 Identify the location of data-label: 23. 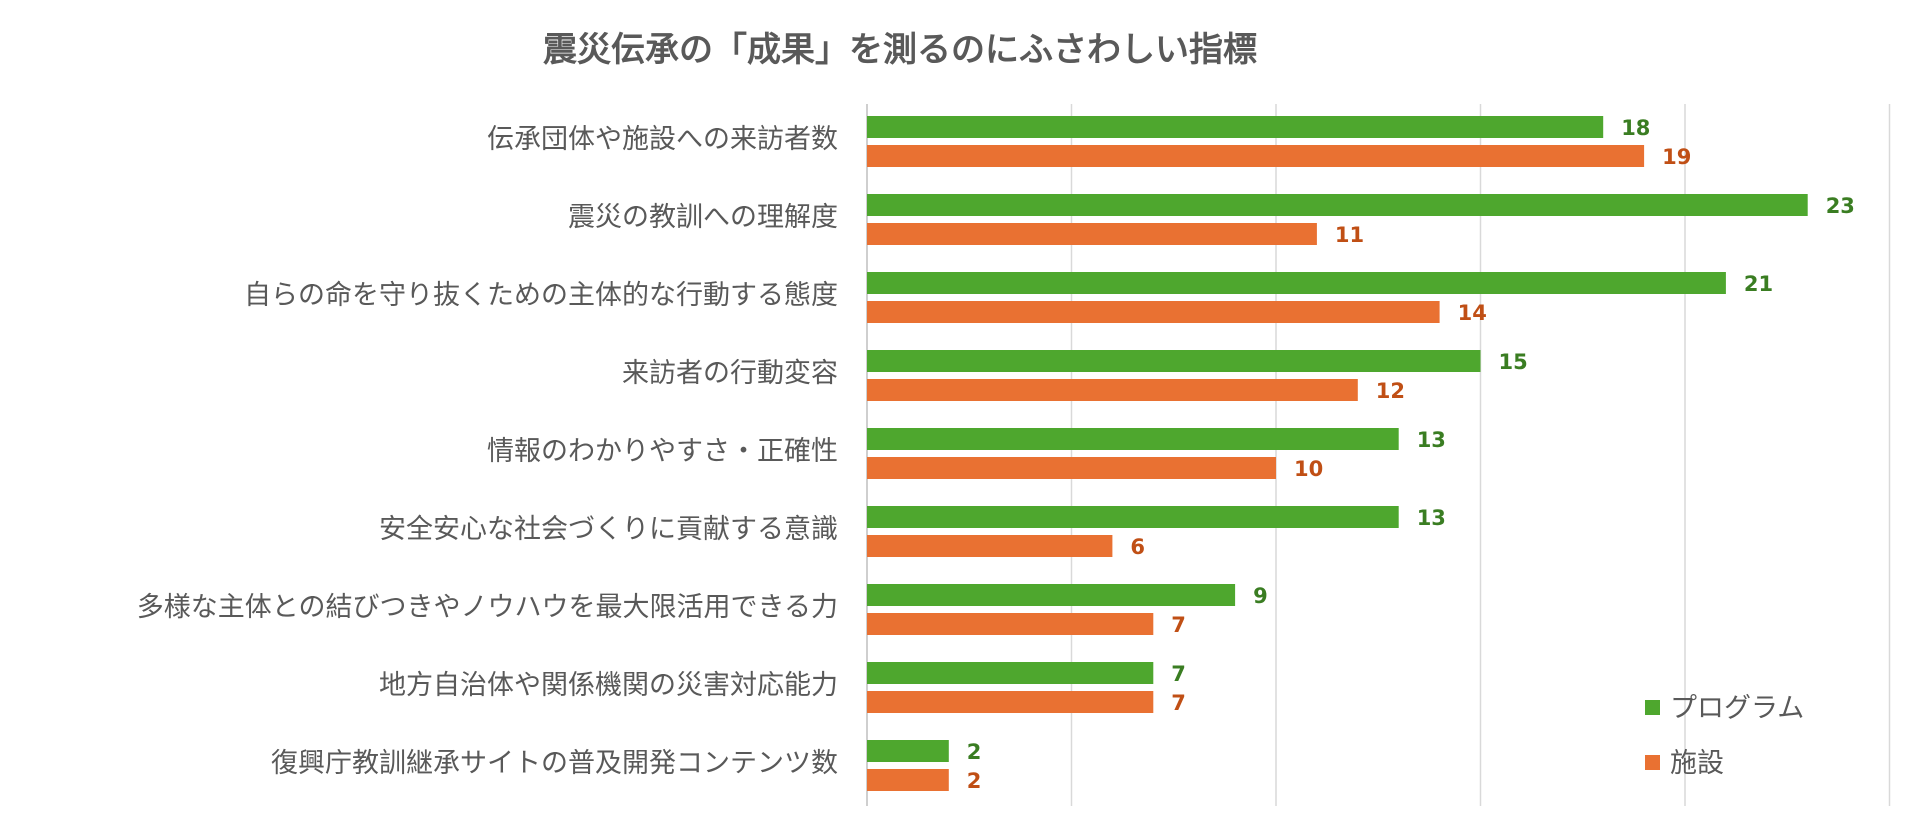
(1840, 206).